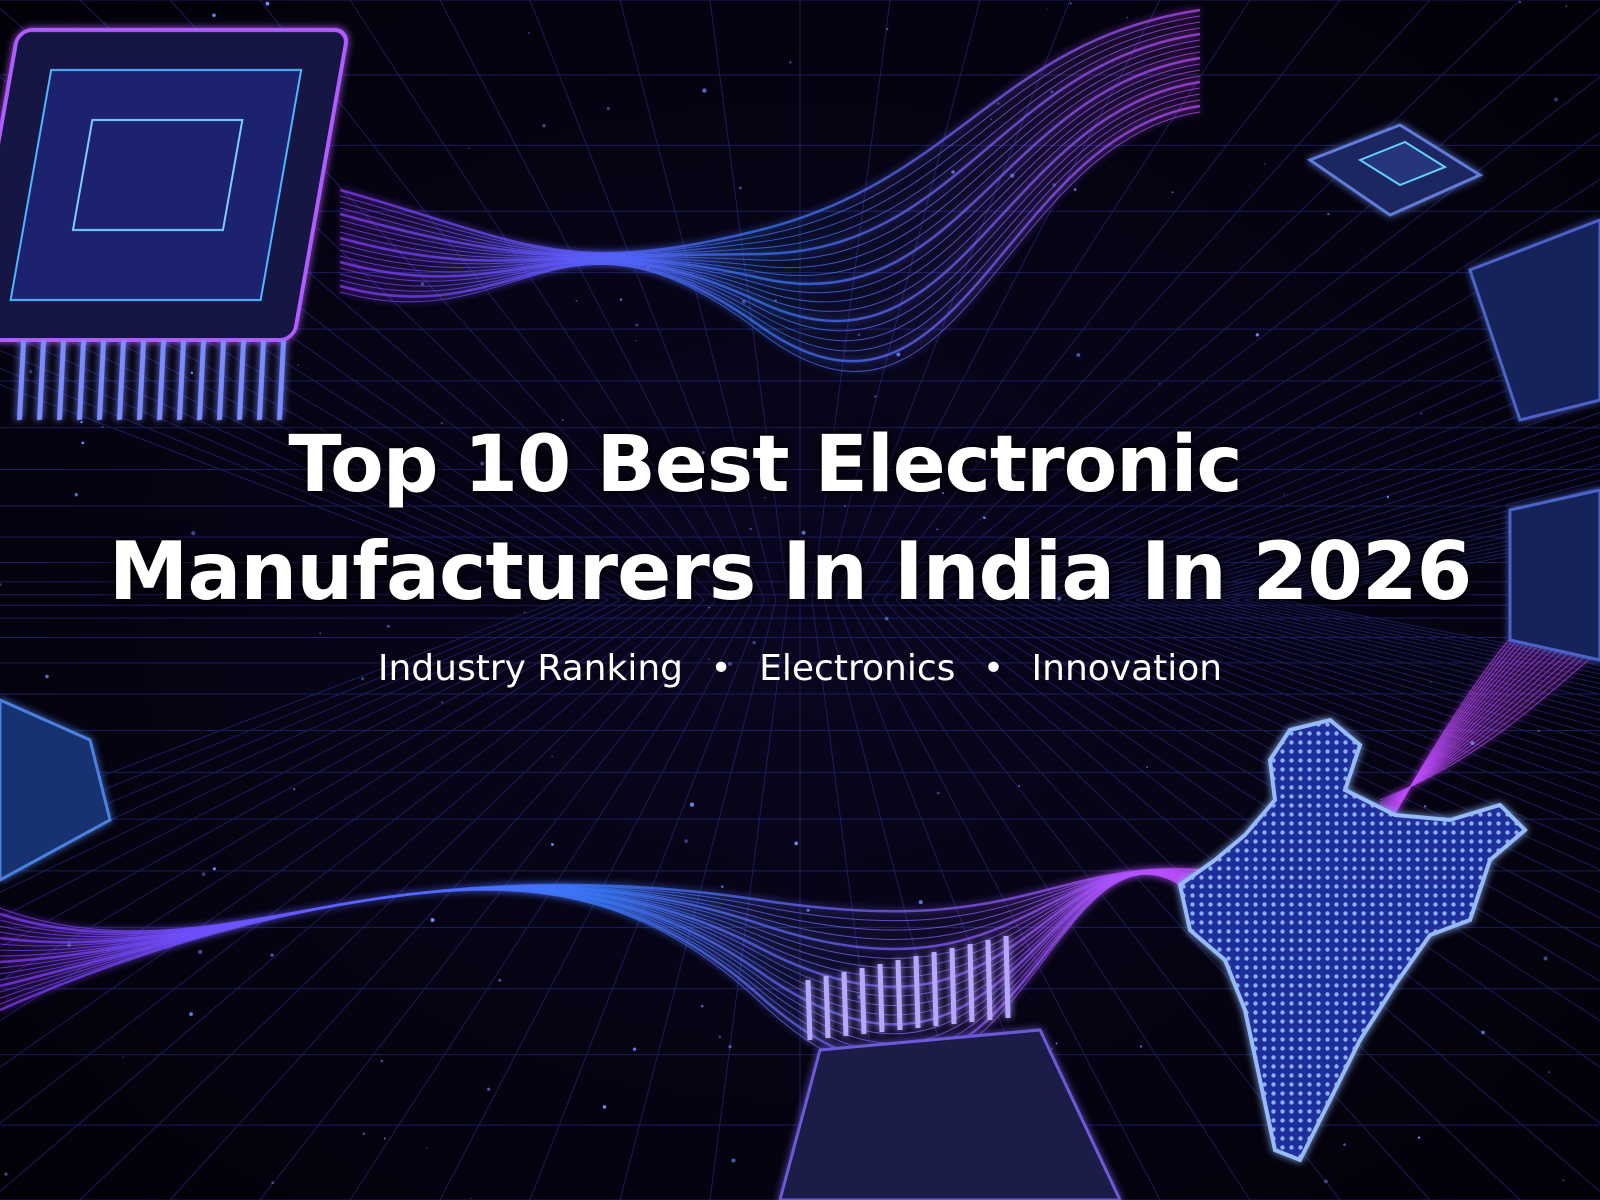 The width and height of the screenshot is (1600, 1200). What do you see at coordinates (174, 224) in the screenshot?
I see `chip-top-left` at bounding box center [174, 224].